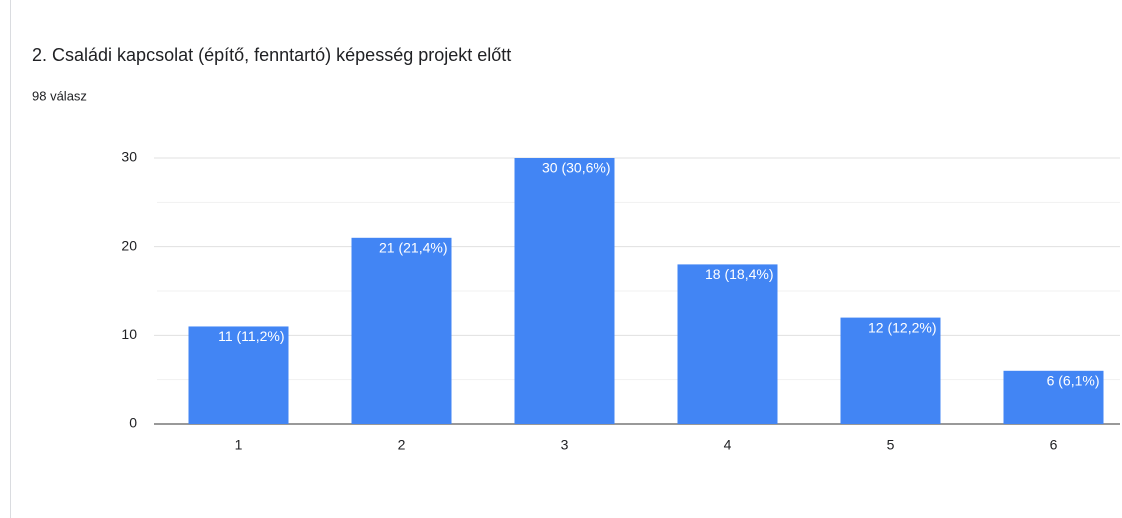 This screenshot has width=1122, height=518. I want to click on x-tick-label: 3, so click(565, 445).